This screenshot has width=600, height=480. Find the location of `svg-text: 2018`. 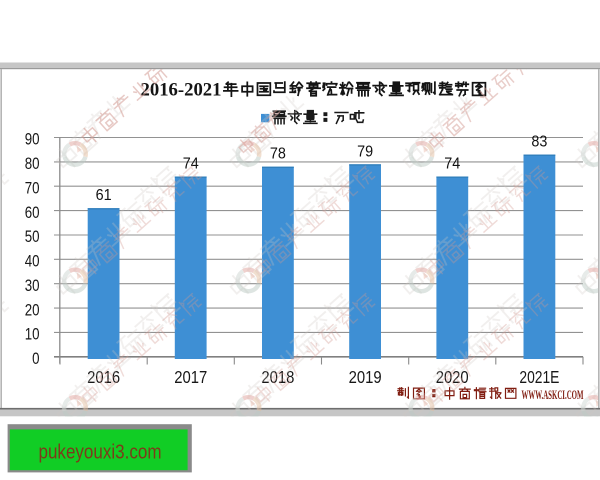

svg-text: 2018 is located at coordinates (277, 377).